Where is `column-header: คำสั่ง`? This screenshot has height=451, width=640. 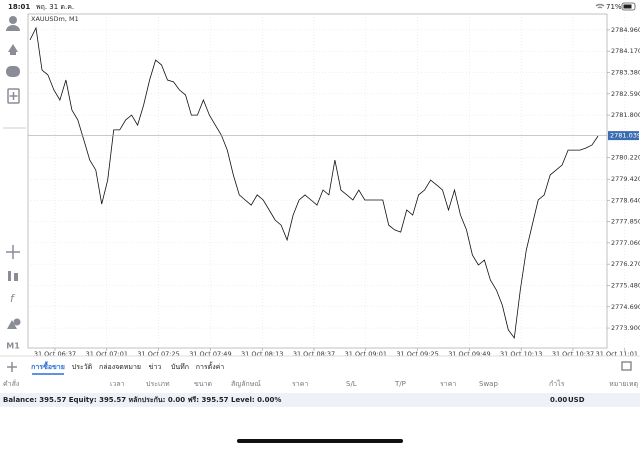
column-header: คำสั่ง is located at coordinates (11, 383).